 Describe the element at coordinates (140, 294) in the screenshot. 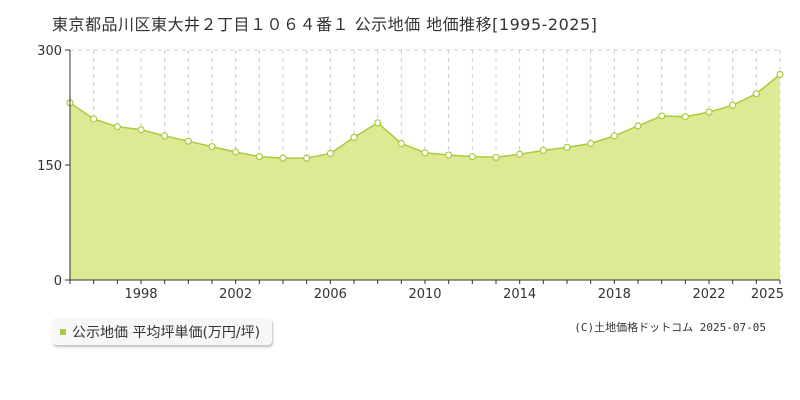

I see `x-tick-label: 1998` at that location.